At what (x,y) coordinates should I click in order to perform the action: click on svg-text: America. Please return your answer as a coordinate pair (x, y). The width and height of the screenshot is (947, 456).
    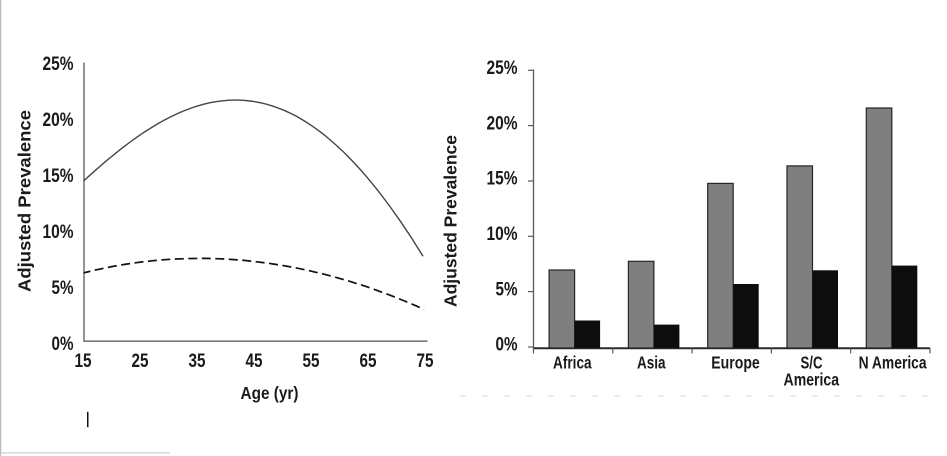
    Looking at the image, I should click on (812, 379).